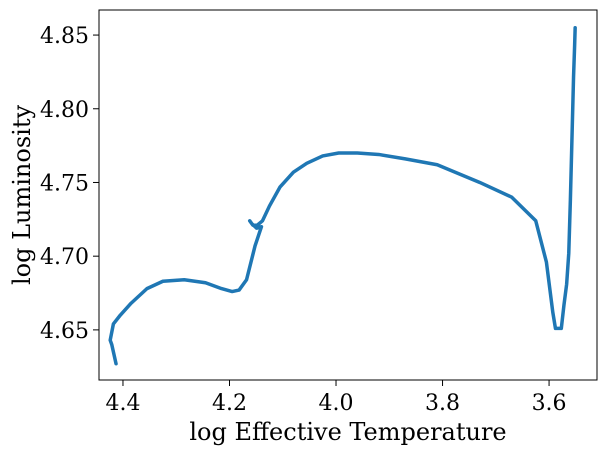  What do you see at coordinates (64, 331) in the screenshot?
I see `y-tick-label: 4.65` at bounding box center [64, 331].